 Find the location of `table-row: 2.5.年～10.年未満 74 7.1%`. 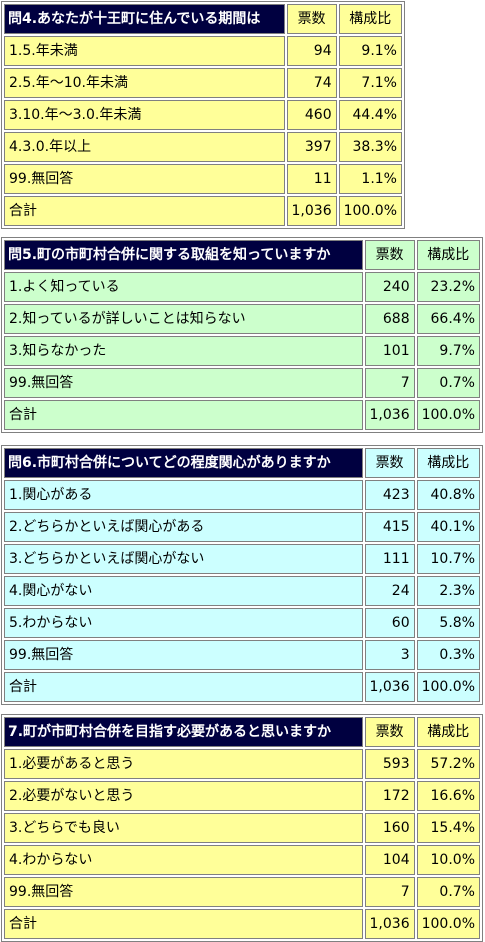

table-row: 2.5.年～10.年未満 74 7.1% is located at coordinates (203, 83).